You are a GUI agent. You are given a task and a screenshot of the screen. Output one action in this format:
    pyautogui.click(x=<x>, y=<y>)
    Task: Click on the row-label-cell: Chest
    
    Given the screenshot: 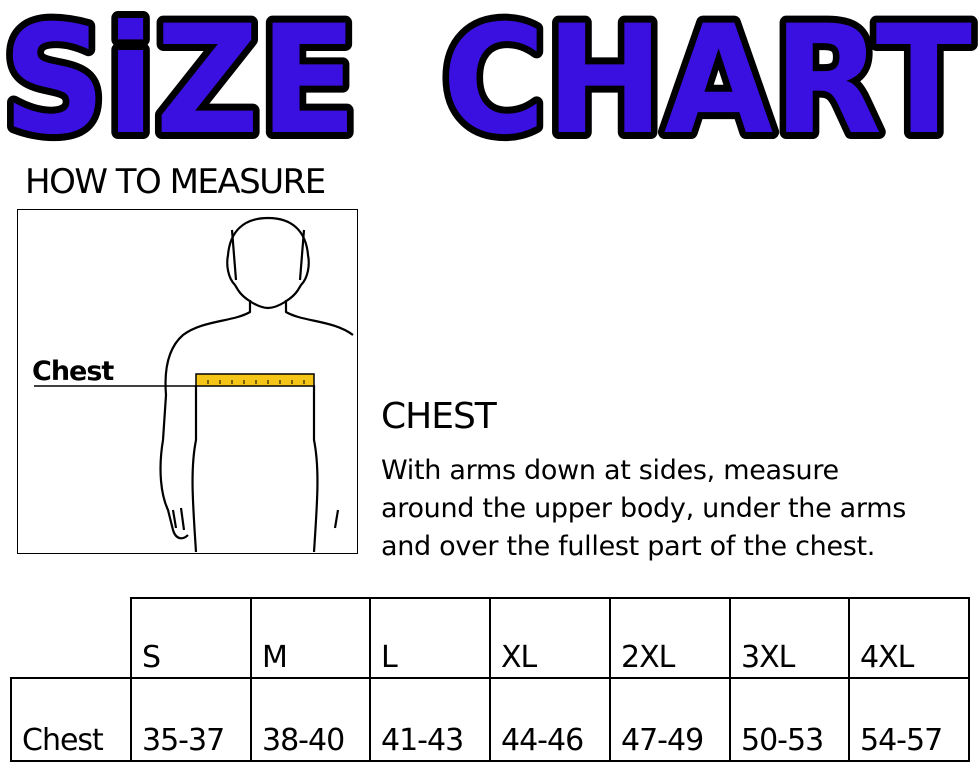 What is the action you would take?
    pyautogui.click(x=71, y=719)
    